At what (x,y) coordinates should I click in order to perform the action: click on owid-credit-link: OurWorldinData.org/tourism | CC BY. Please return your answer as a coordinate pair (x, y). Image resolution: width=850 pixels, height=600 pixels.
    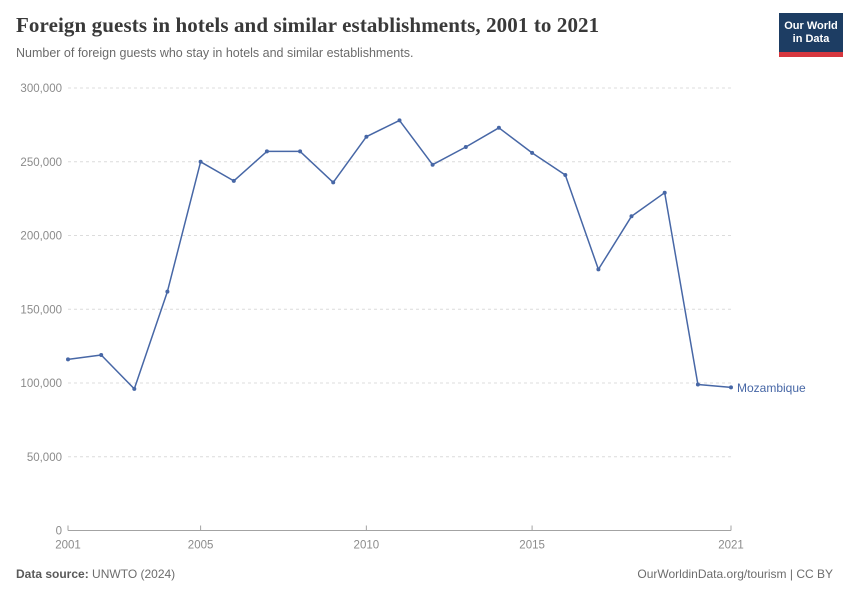
    Looking at the image, I should click on (735, 574).